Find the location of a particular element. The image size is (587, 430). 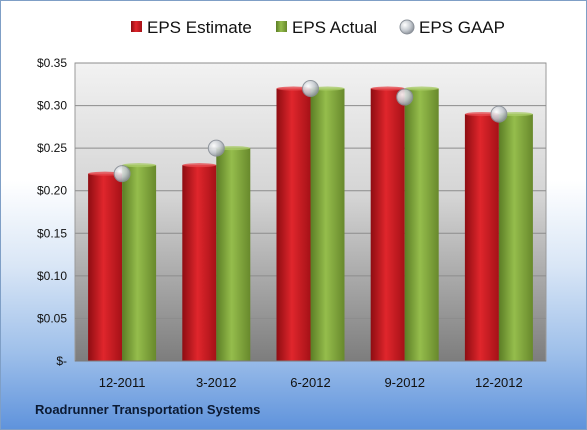

y-tick-label: $- is located at coordinates (61, 361).